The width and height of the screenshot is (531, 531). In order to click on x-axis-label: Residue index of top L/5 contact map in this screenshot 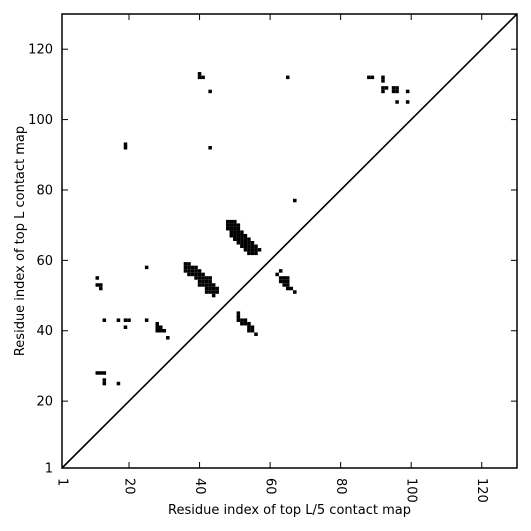, I will do `click(289, 510)`.